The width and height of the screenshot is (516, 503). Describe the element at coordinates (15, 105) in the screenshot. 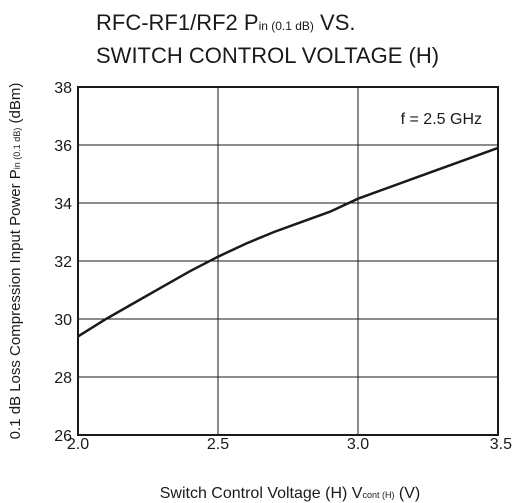

I see `y-axis-label-end: (dBm)` at that location.